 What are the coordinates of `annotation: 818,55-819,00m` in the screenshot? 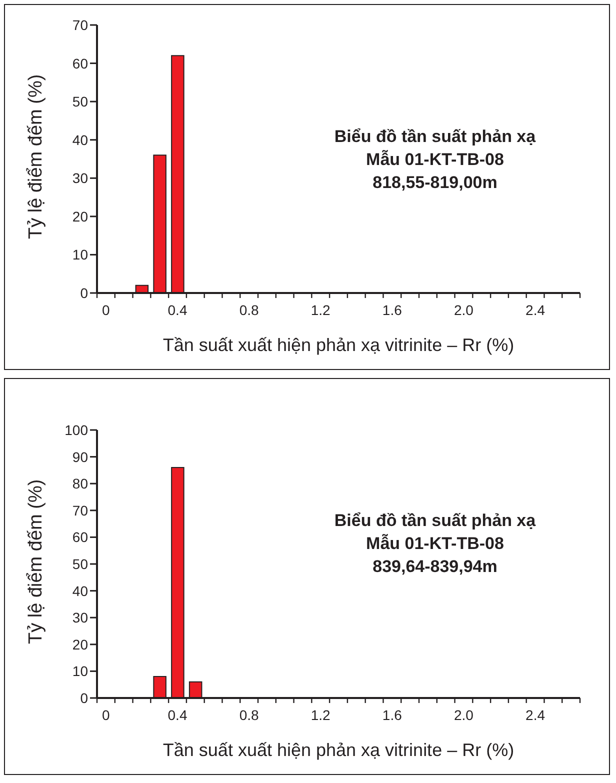 It's located at (435, 183).